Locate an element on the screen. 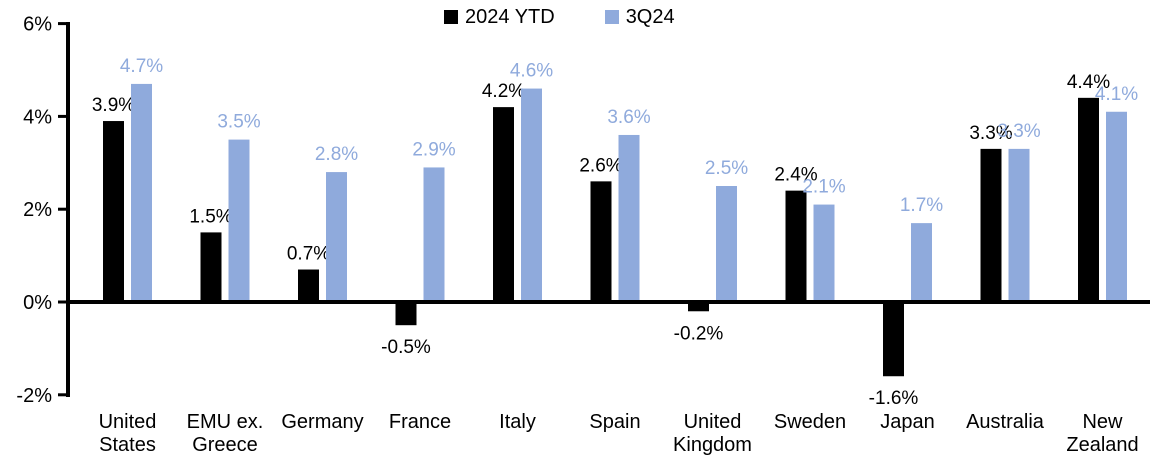 This screenshot has width=1152, height=465. bar-3q24-new-zealand is located at coordinates (1116, 206).